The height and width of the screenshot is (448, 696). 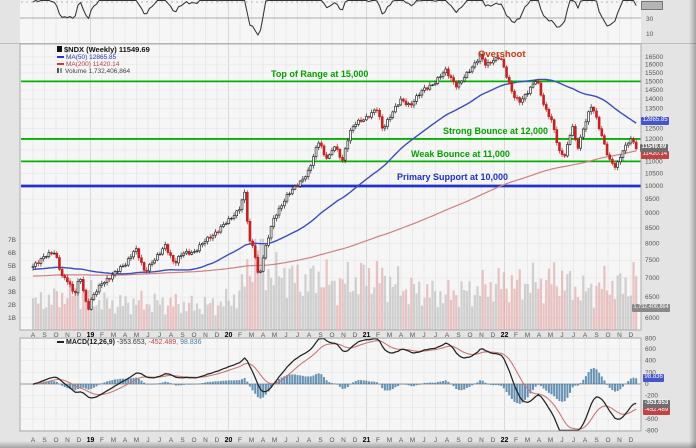 What do you see at coordinates (650, 339) in the screenshot?
I see `svg-text: 800` at bounding box center [650, 339].